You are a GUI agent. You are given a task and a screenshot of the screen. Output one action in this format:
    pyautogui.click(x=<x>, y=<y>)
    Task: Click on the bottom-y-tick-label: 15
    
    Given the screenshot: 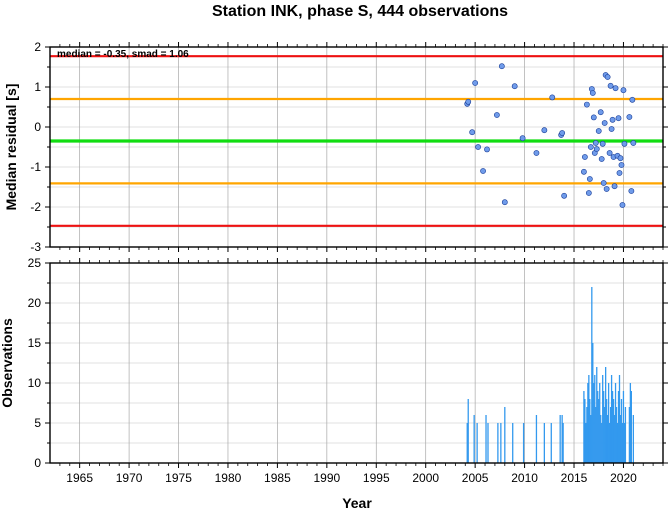 What is the action you would take?
    pyautogui.click(x=35, y=343)
    